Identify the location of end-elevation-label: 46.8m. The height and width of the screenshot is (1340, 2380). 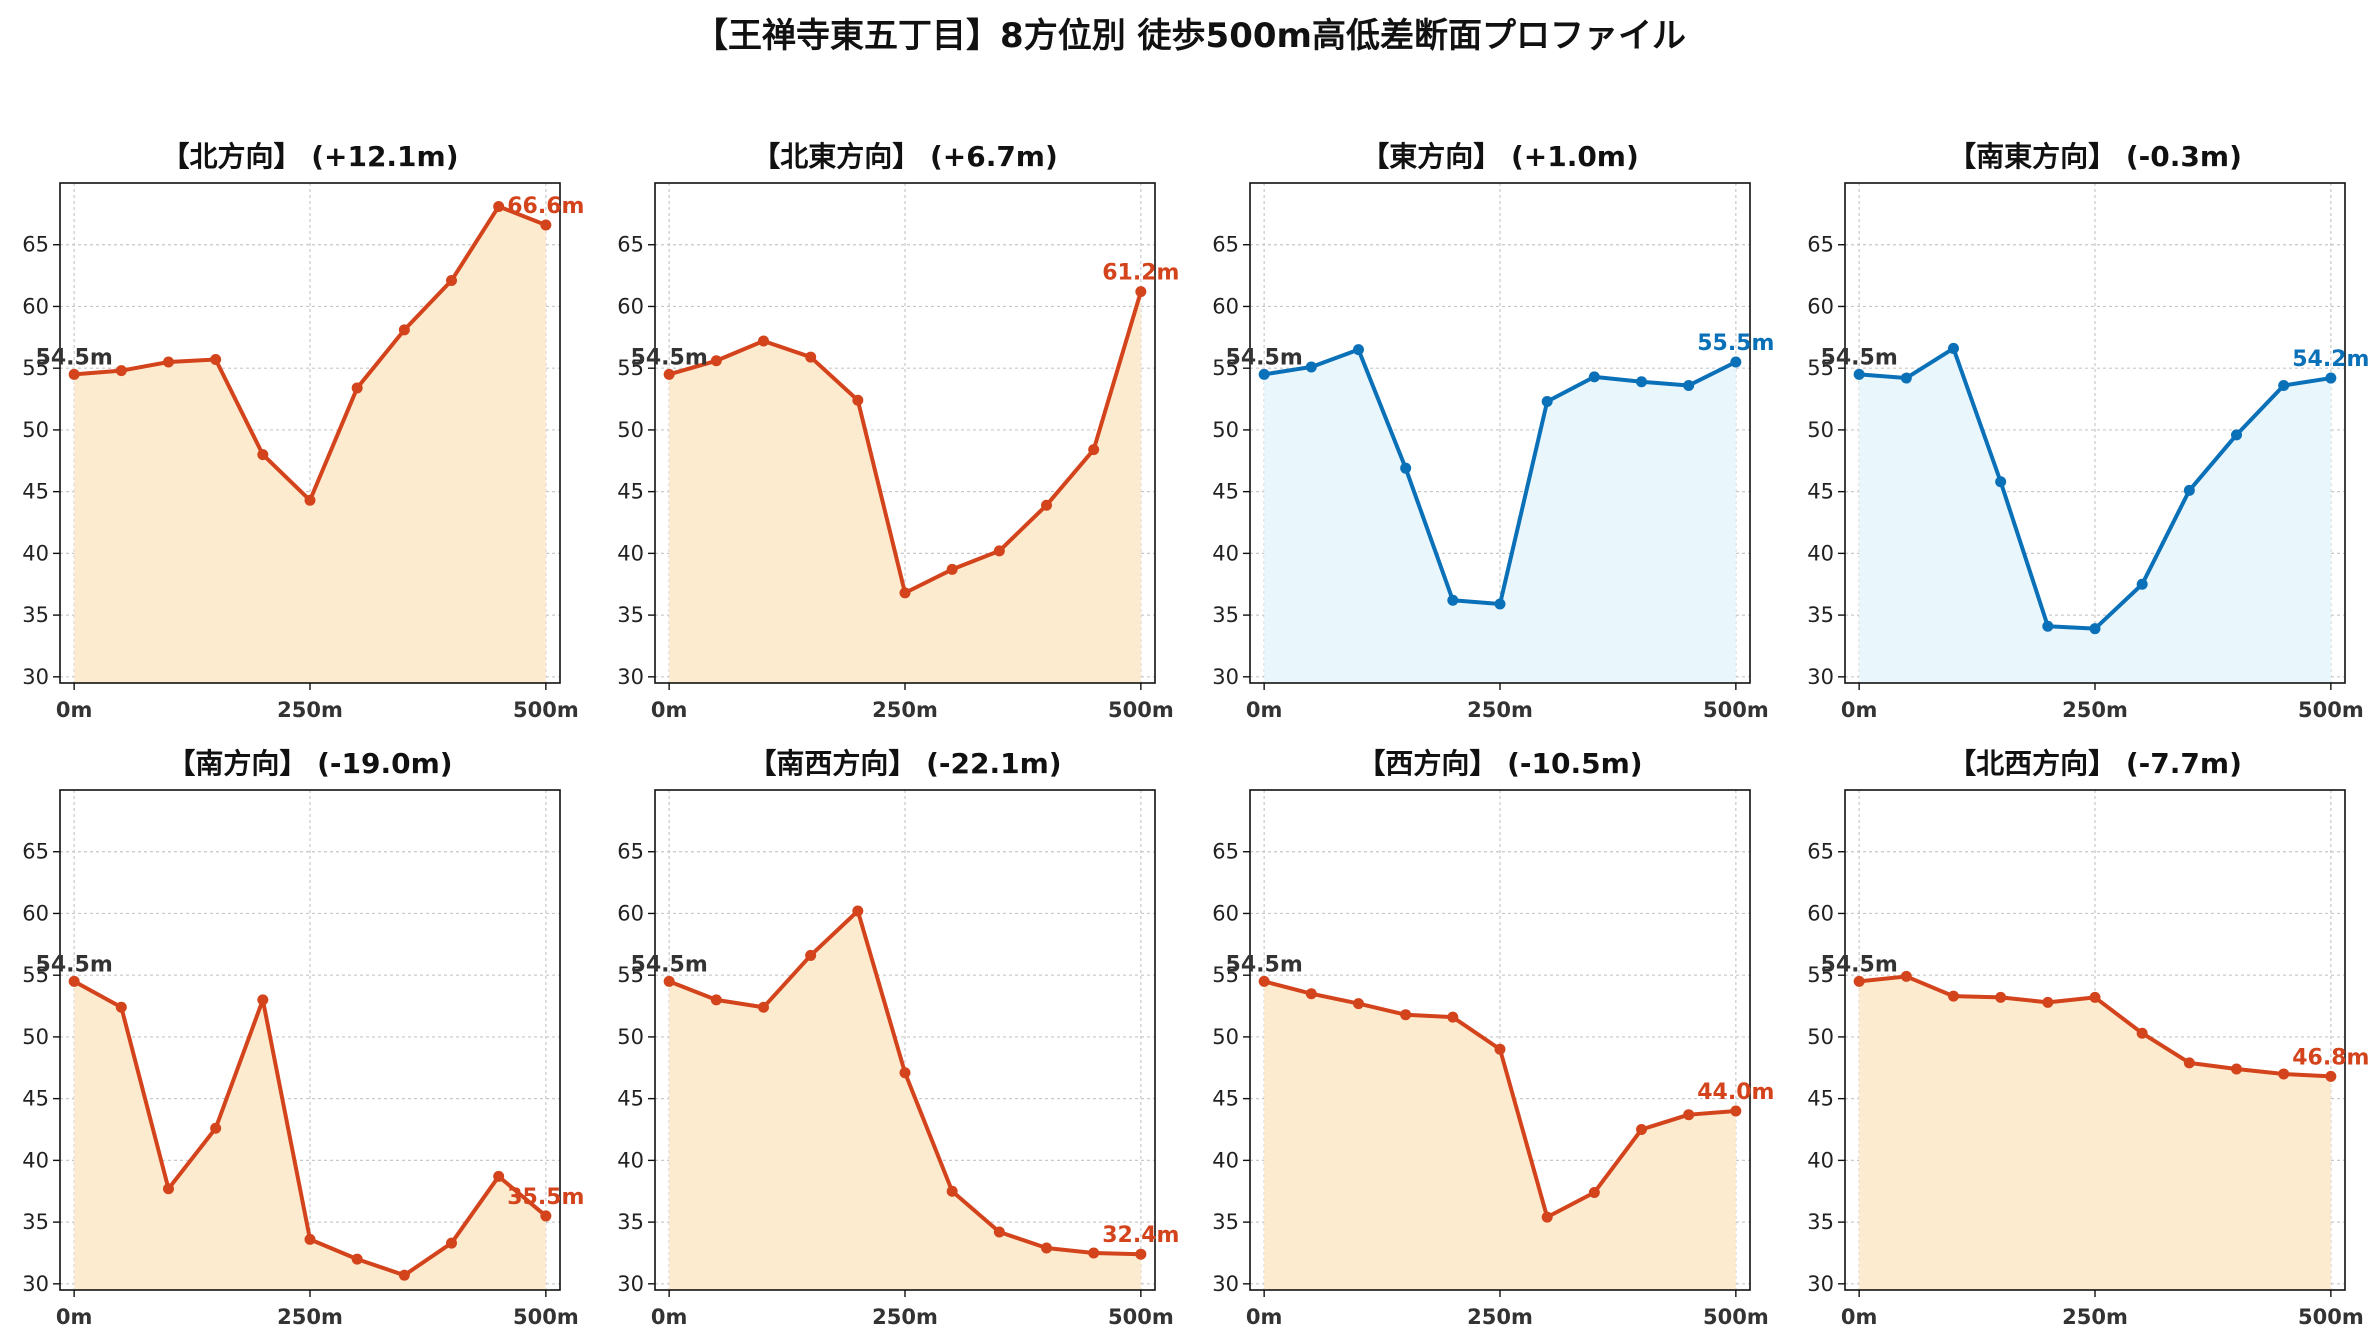
(2330, 1057).